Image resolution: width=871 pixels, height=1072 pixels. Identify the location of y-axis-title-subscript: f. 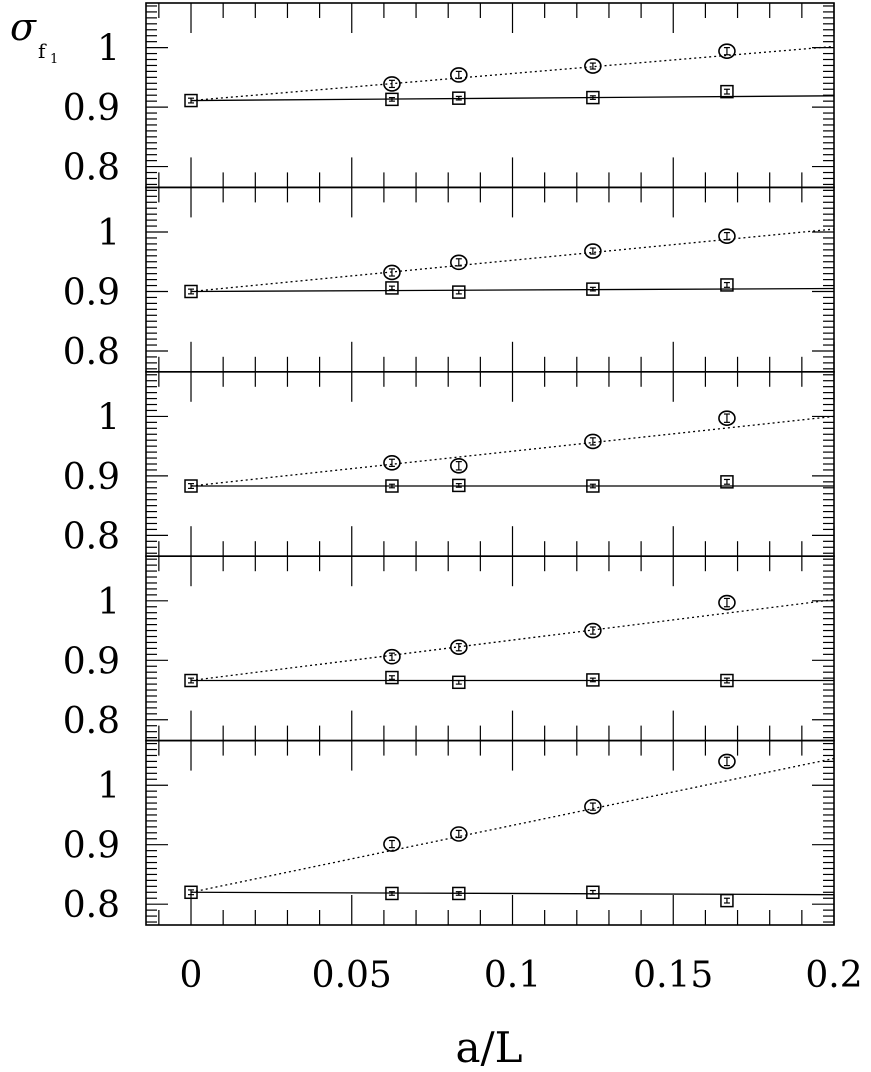
(42, 51).